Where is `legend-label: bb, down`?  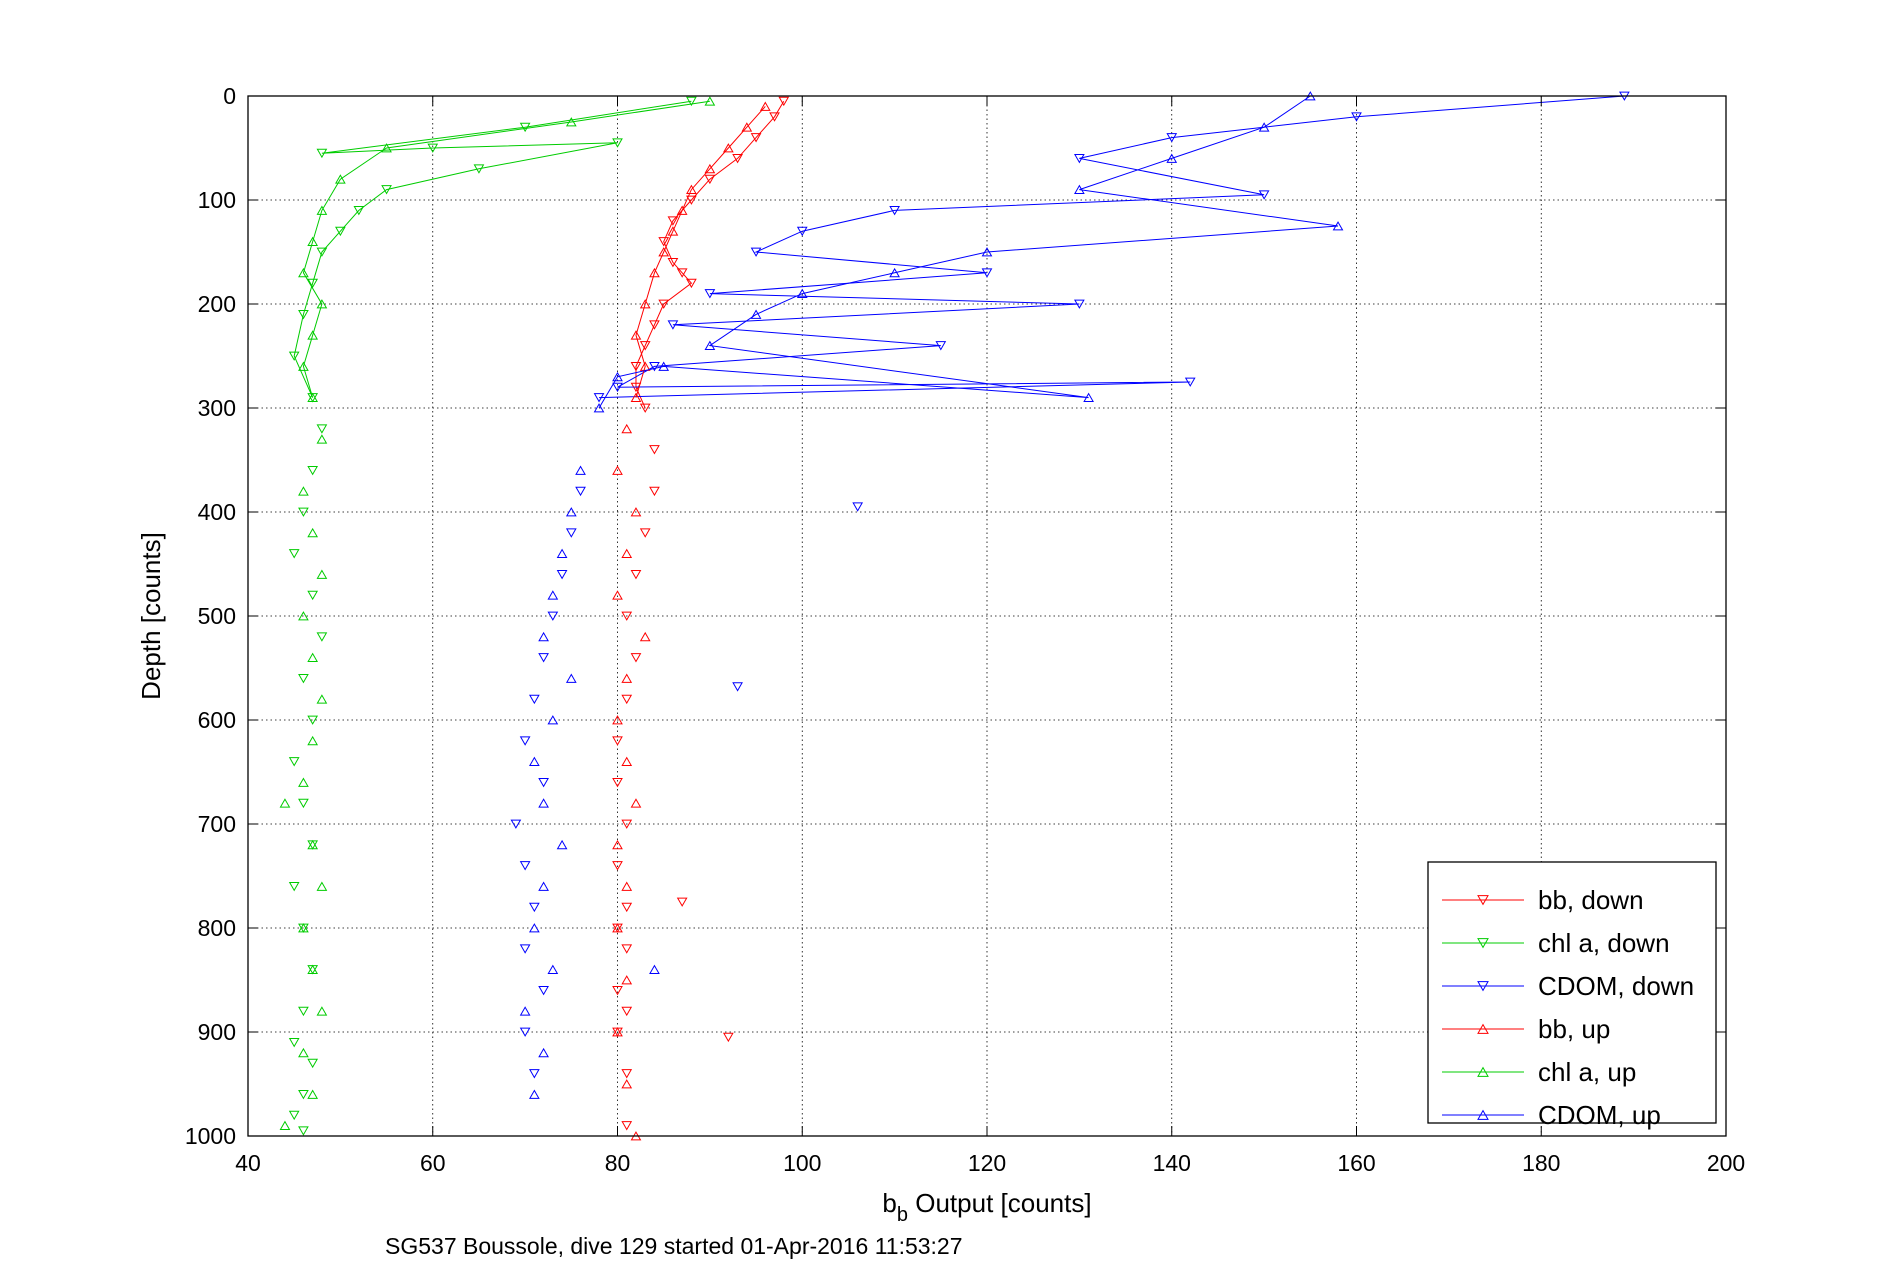 legend-label: bb, down is located at coordinates (1591, 900).